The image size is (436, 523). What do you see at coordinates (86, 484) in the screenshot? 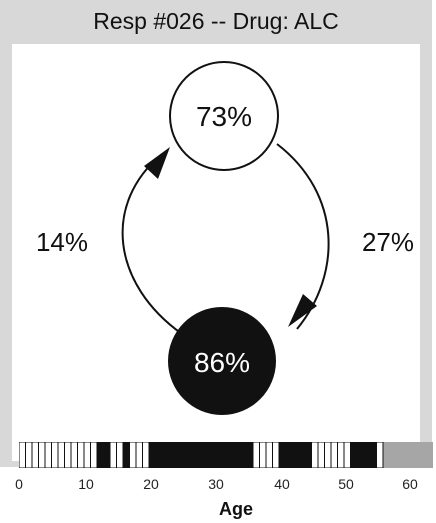
I see `tick-label-10: 10` at bounding box center [86, 484].